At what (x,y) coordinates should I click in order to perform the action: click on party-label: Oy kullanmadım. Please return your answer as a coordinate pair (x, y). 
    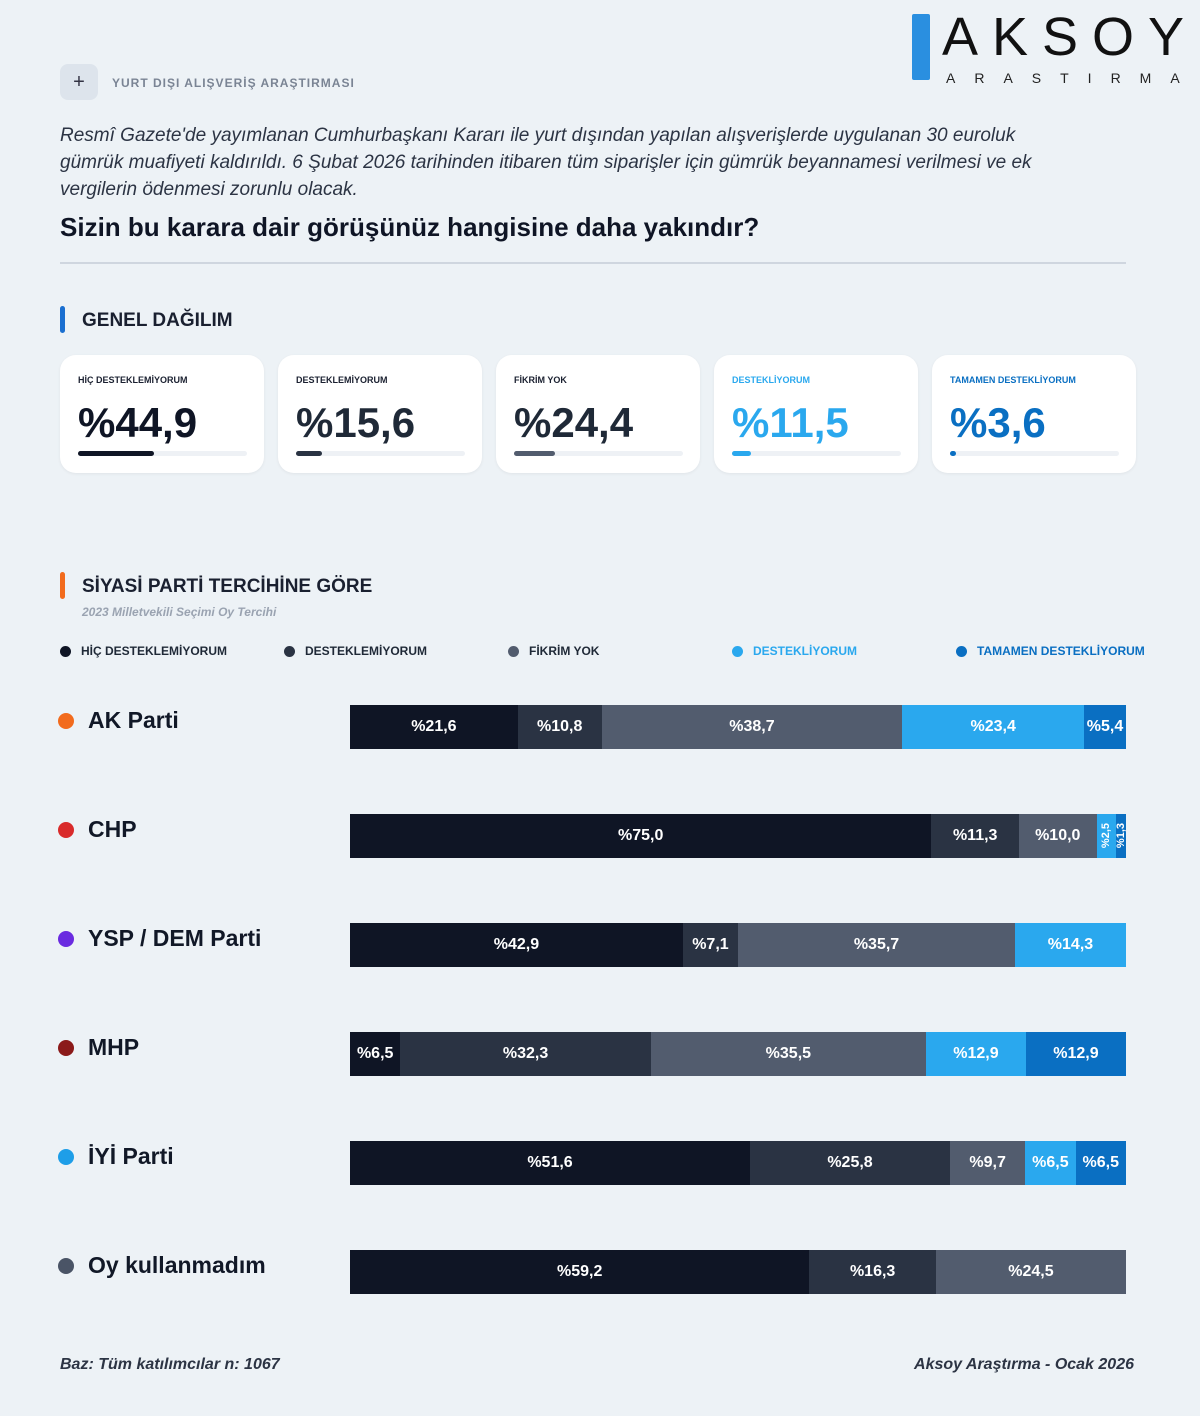
    Looking at the image, I should click on (162, 1265).